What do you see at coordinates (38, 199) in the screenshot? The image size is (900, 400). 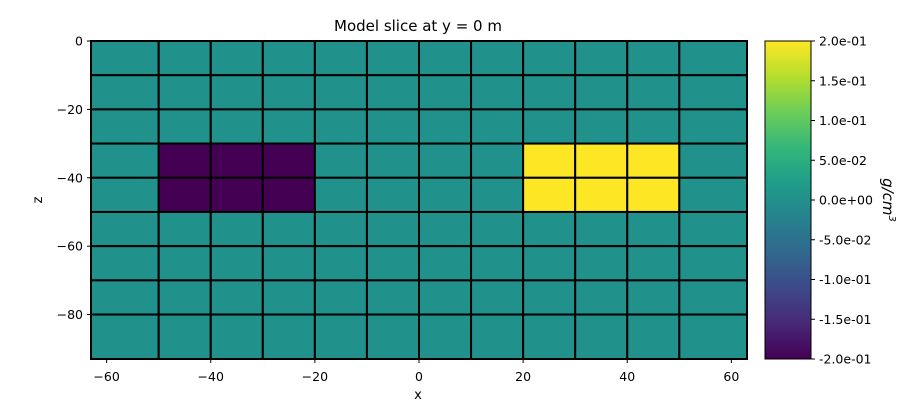 I see `y-axis-label: z` at bounding box center [38, 199].